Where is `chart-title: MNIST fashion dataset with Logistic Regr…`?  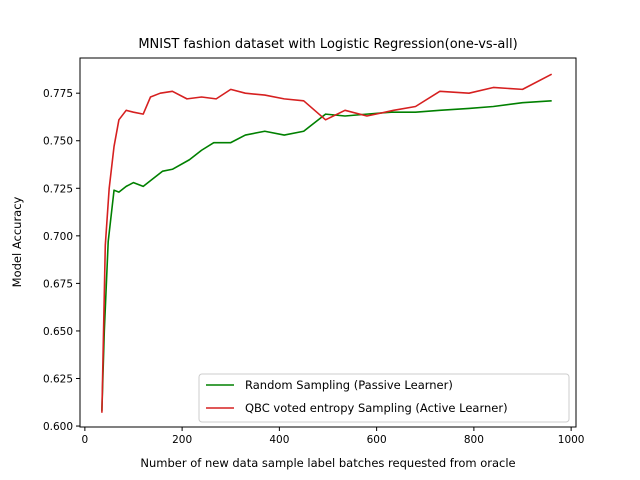 chart-title: MNIST fashion dataset with Logistic Regr… is located at coordinates (327, 44).